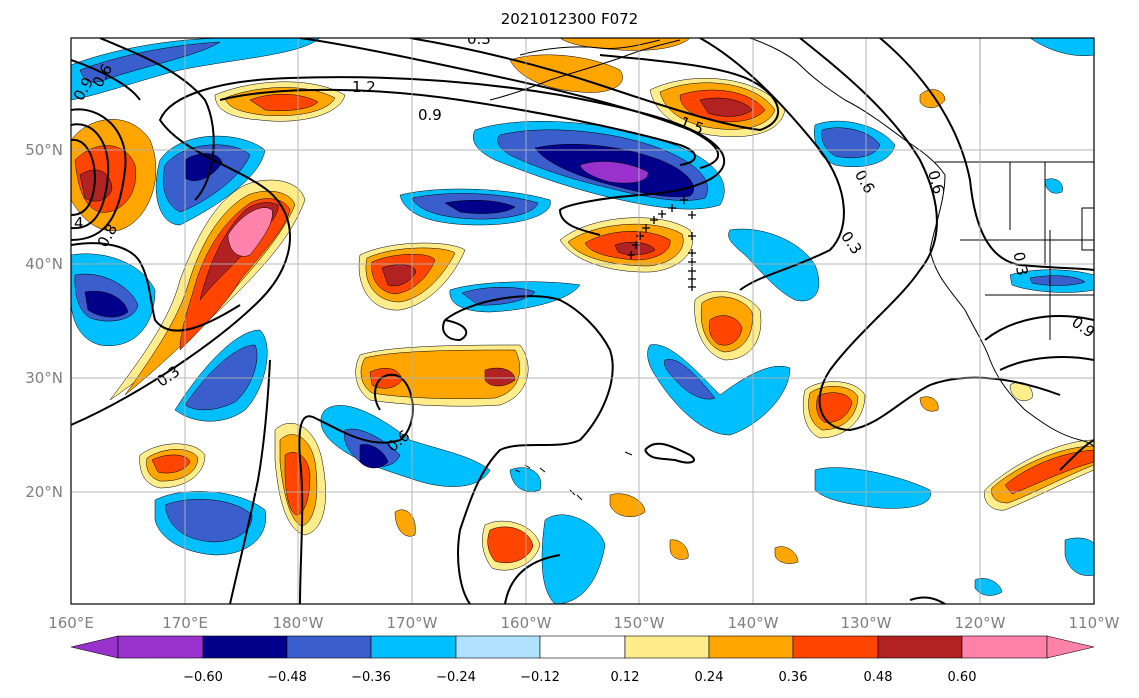 The height and width of the screenshot is (698, 1139). What do you see at coordinates (625, 677) in the screenshot?
I see `colorbar-tick-label: 0.12` at bounding box center [625, 677].